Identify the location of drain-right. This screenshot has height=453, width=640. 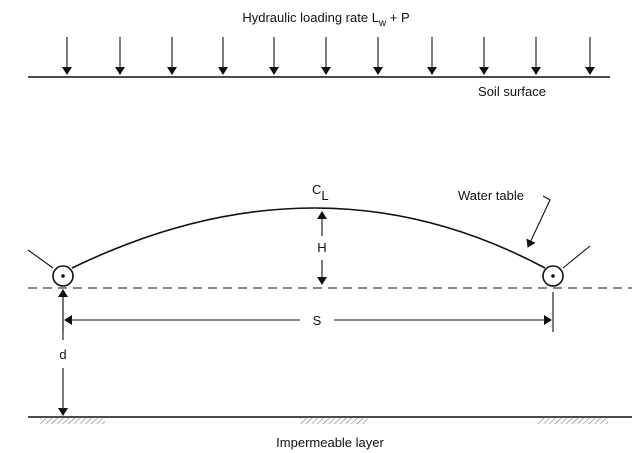
(553, 276).